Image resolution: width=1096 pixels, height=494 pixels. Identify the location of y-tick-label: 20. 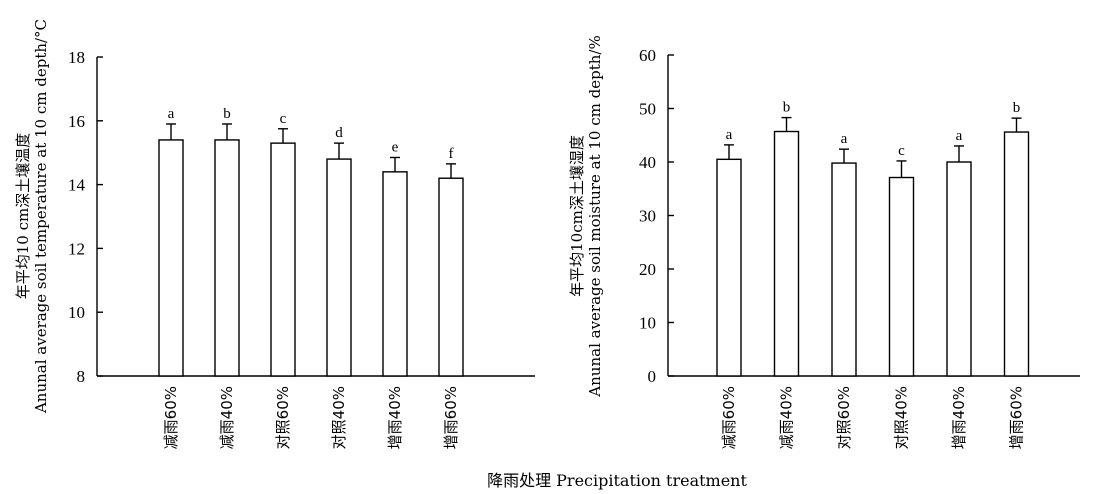
(647, 269).